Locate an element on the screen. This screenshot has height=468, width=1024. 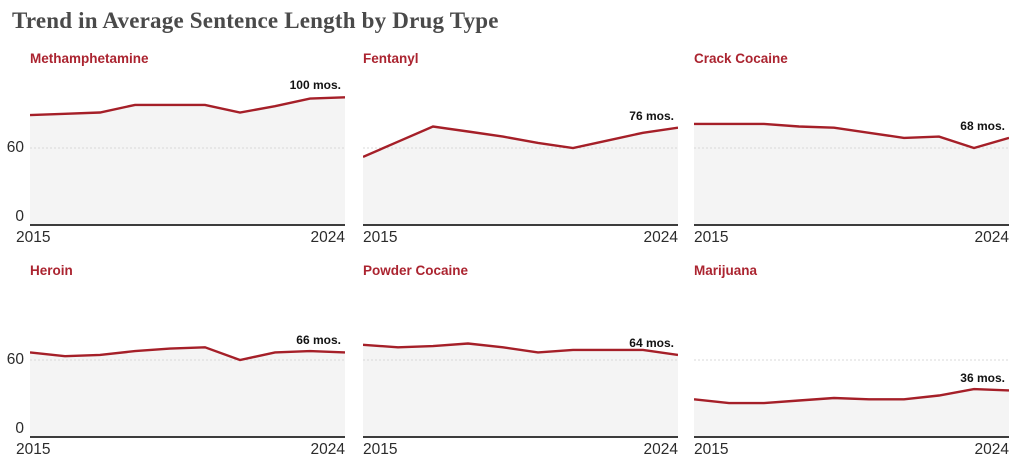
panel-powder-cocaine: Powder Cocaine 64 mos. 2015 2024 is located at coordinates (520, 365).